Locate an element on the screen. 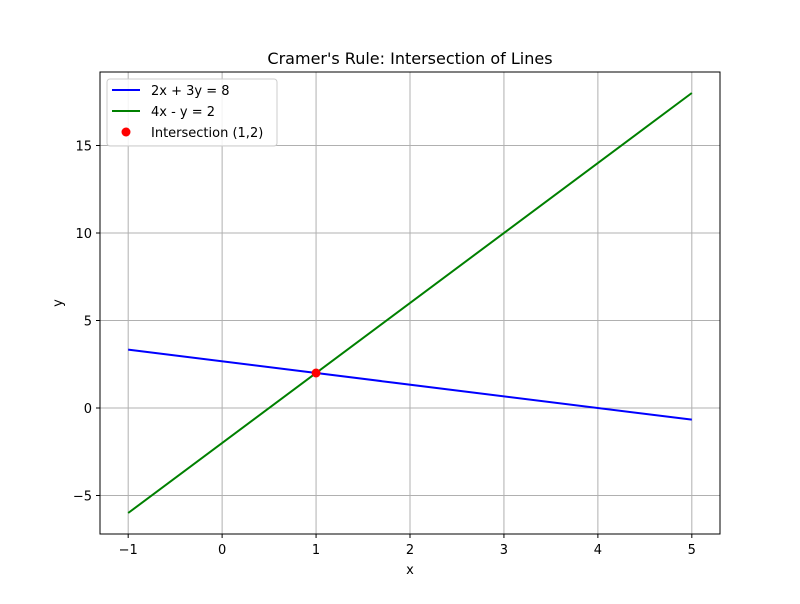 The image size is (800, 604). x-tick-label: 3 is located at coordinates (504, 550).